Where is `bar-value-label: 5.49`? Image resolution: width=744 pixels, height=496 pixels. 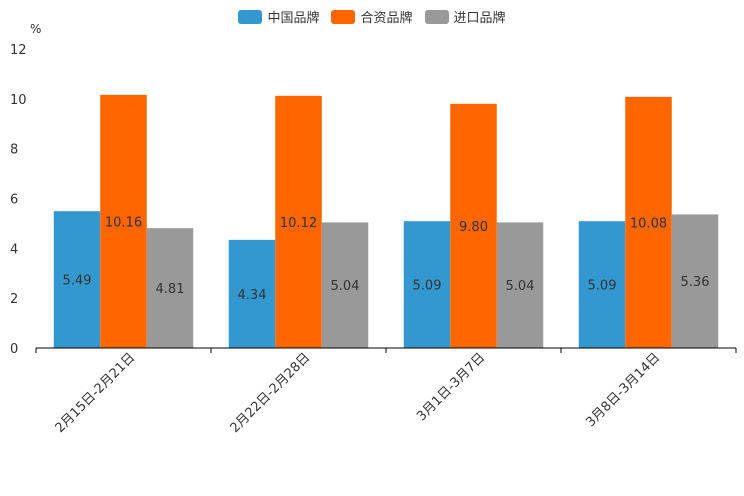
bar-value-label: 5.49 is located at coordinates (77, 281).